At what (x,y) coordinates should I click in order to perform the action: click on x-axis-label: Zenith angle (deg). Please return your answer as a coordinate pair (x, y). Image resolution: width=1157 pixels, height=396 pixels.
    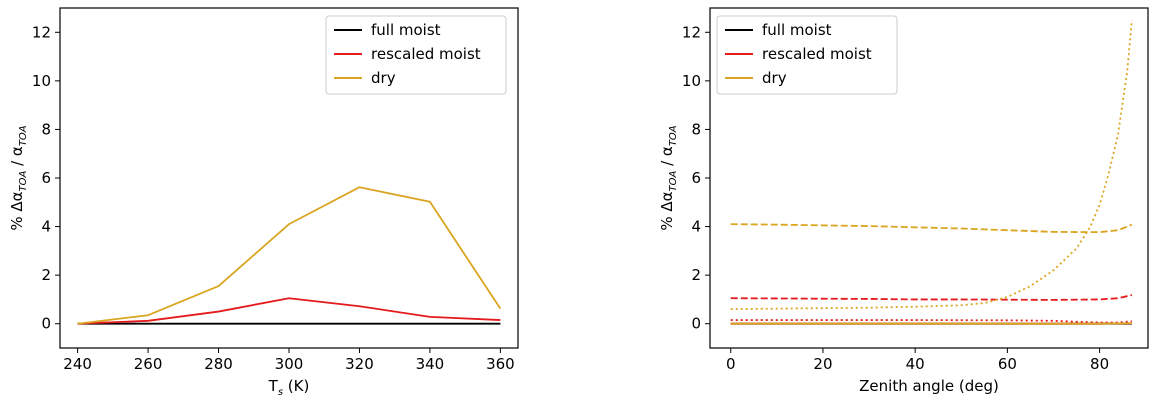
    Looking at the image, I should click on (929, 386).